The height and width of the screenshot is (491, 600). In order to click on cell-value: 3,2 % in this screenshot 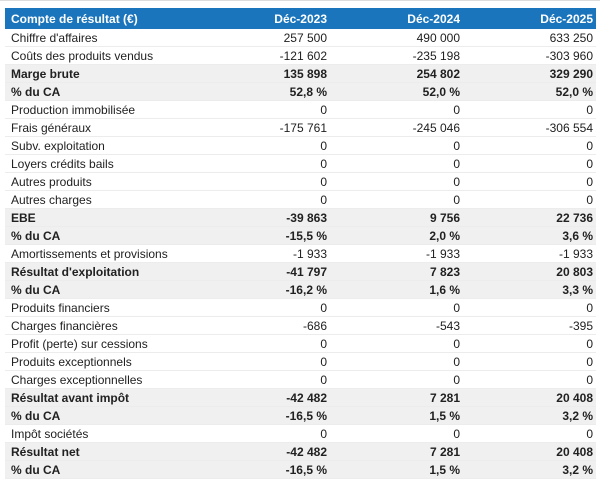, I will do `click(529, 415)`.